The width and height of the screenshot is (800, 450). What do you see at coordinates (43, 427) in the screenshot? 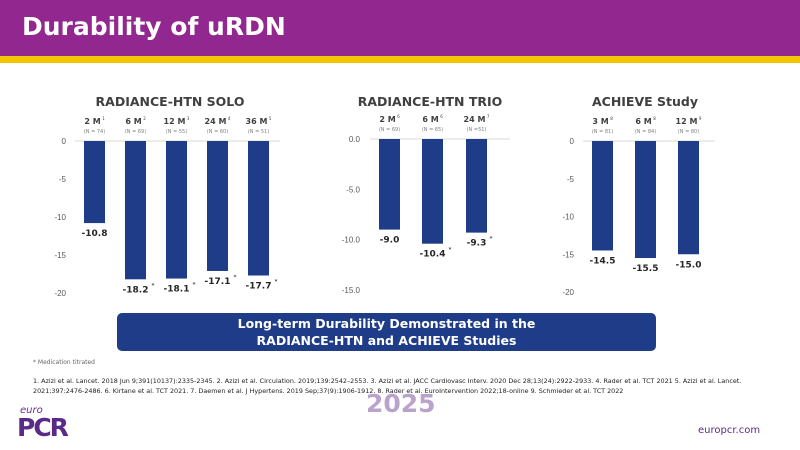
I see `europcr-logo: PCR` at bounding box center [43, 427].